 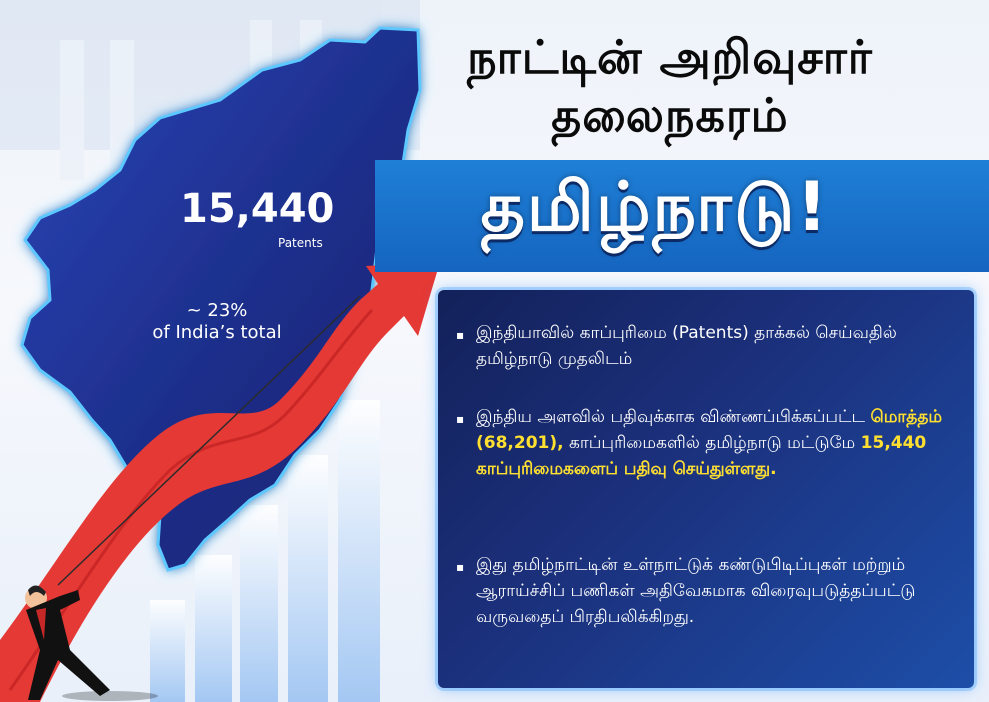 I want to click on india-share-percent: ~ 23%, so click(x=217, y=310).